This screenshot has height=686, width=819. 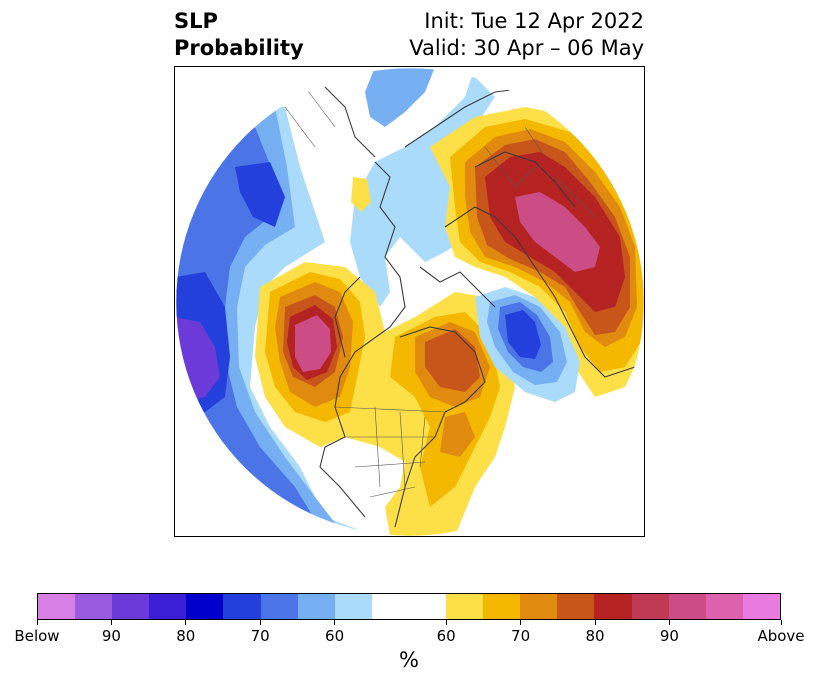 I want to click on colorbar, so click(x=409, y=606).